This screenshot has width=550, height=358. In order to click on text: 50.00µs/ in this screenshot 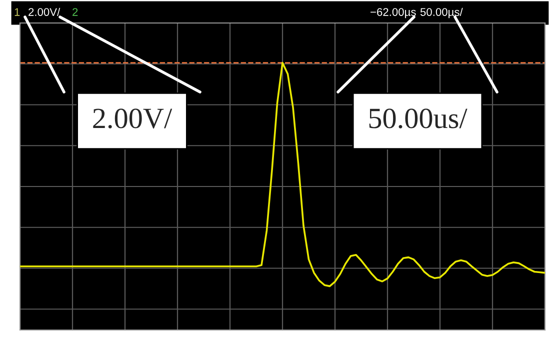, I will do `click(441, 13)`.